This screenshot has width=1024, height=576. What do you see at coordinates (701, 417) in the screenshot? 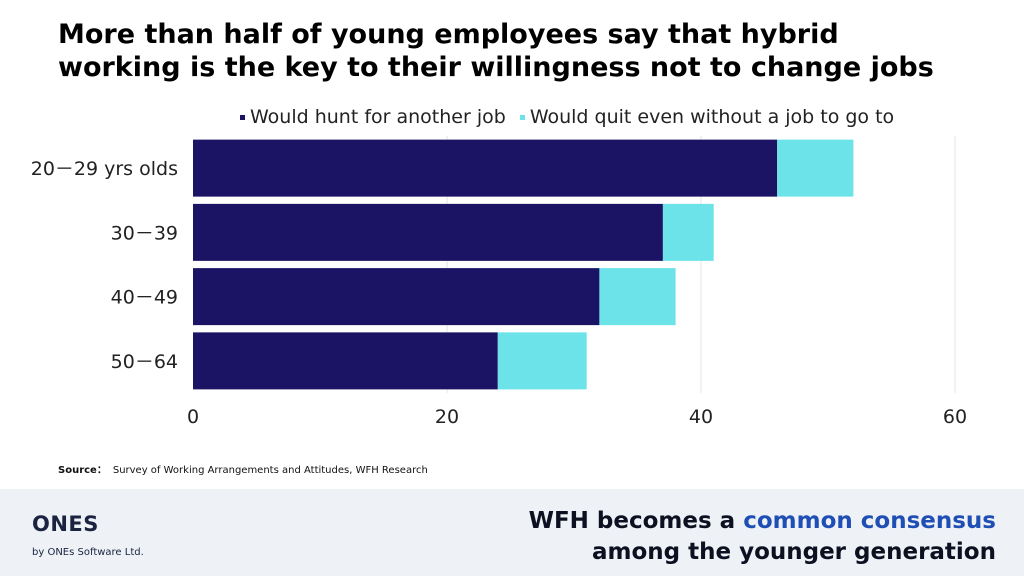
I see `x-tick-label-40: 40` at bounding box center [701, 417].